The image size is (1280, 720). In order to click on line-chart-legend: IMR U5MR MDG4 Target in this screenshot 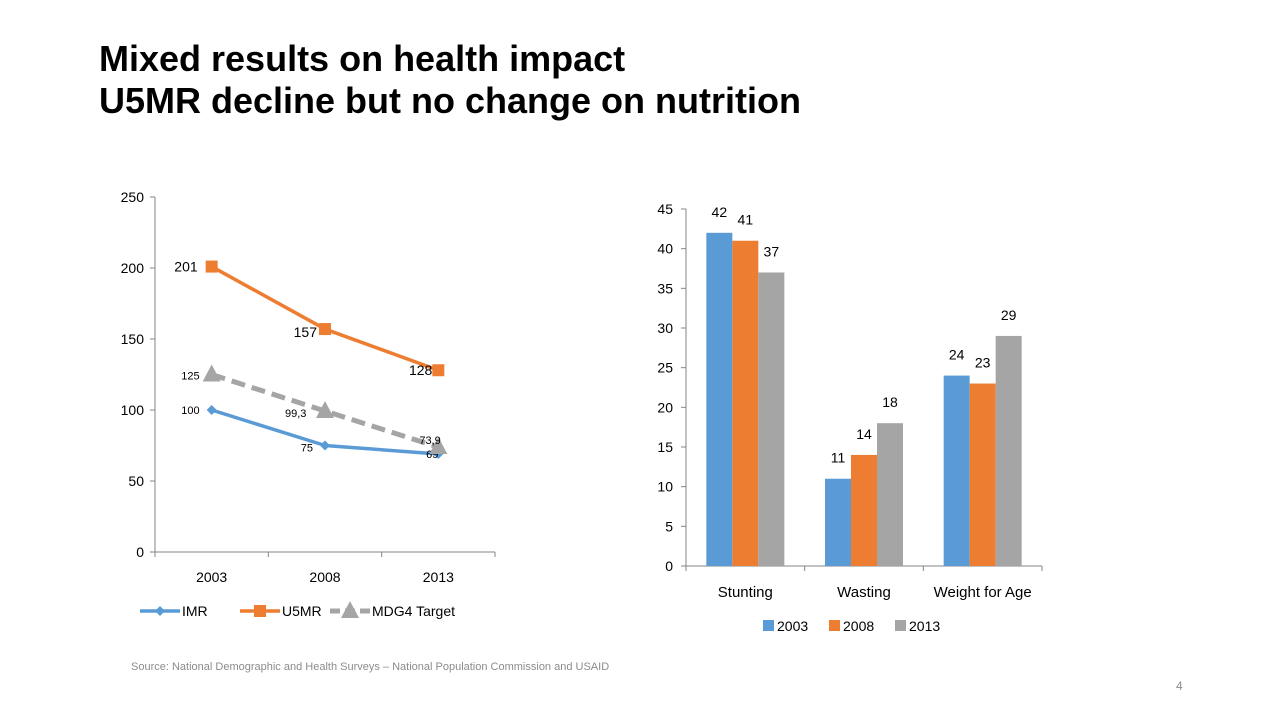, I will do `click(297, 610)`.